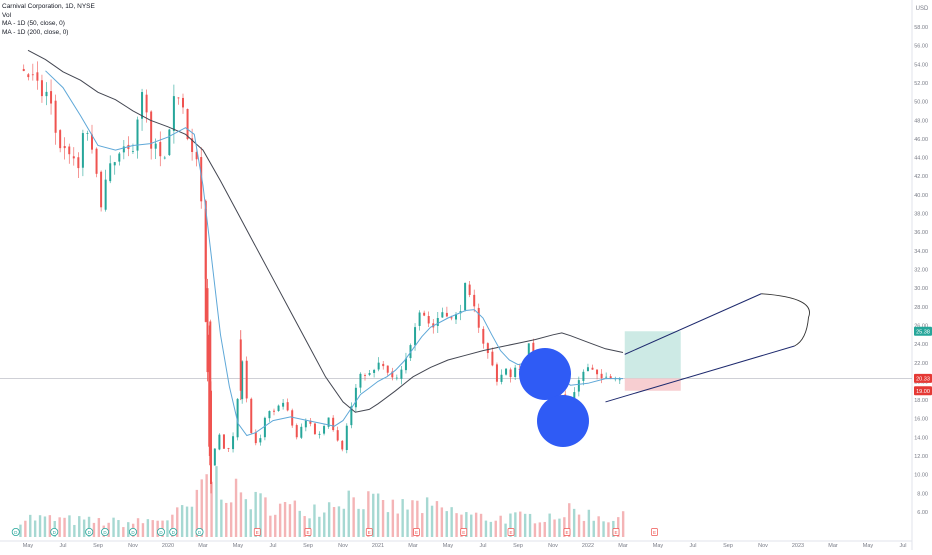 This screenshot has height=555, width=932. I want to click on y-tick-label: 54.00, so click(921, 65).